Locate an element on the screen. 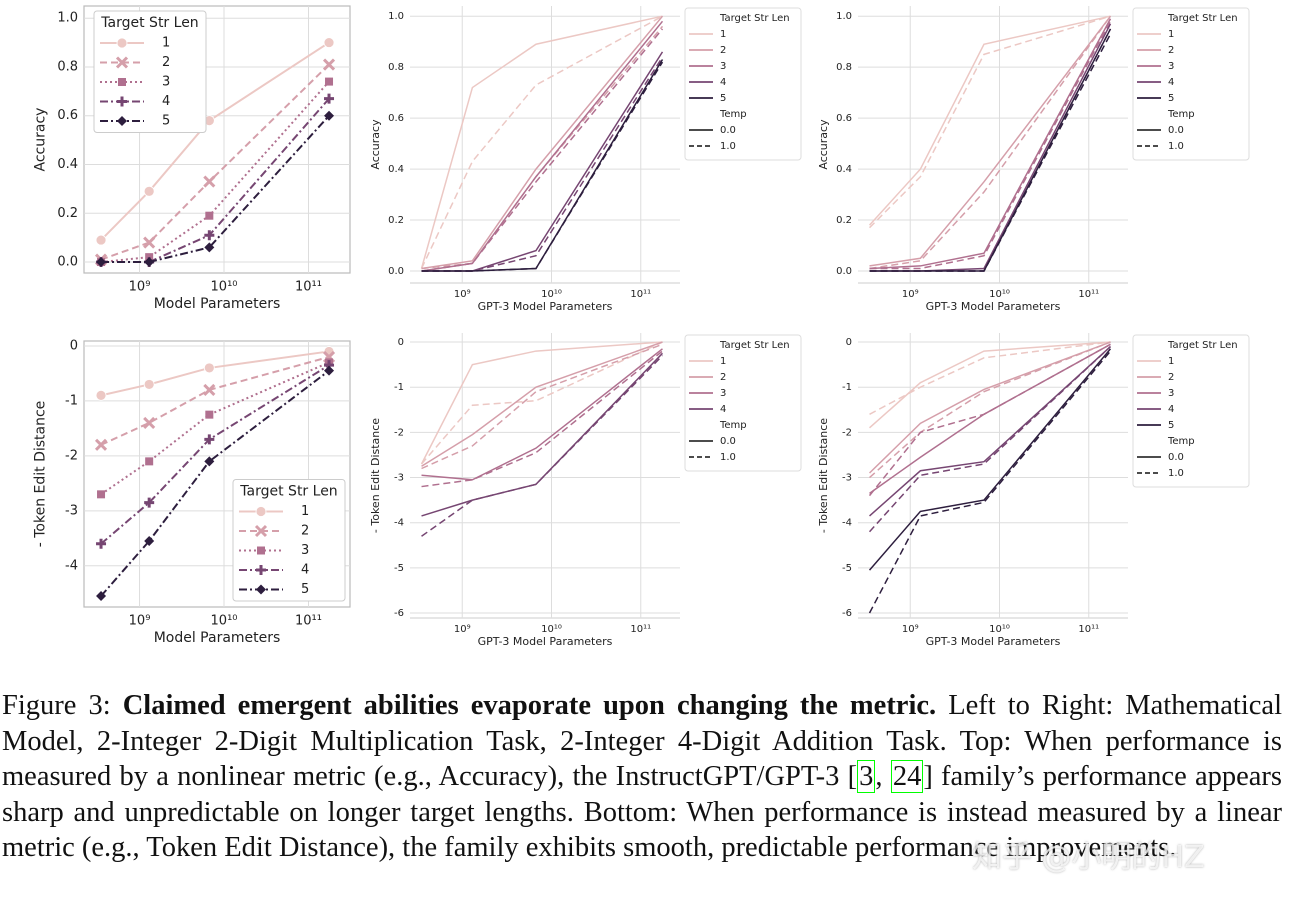 The width and height of the screenshot is (1291, 906). legend-label: 1 is located at coordinates (723, 361).